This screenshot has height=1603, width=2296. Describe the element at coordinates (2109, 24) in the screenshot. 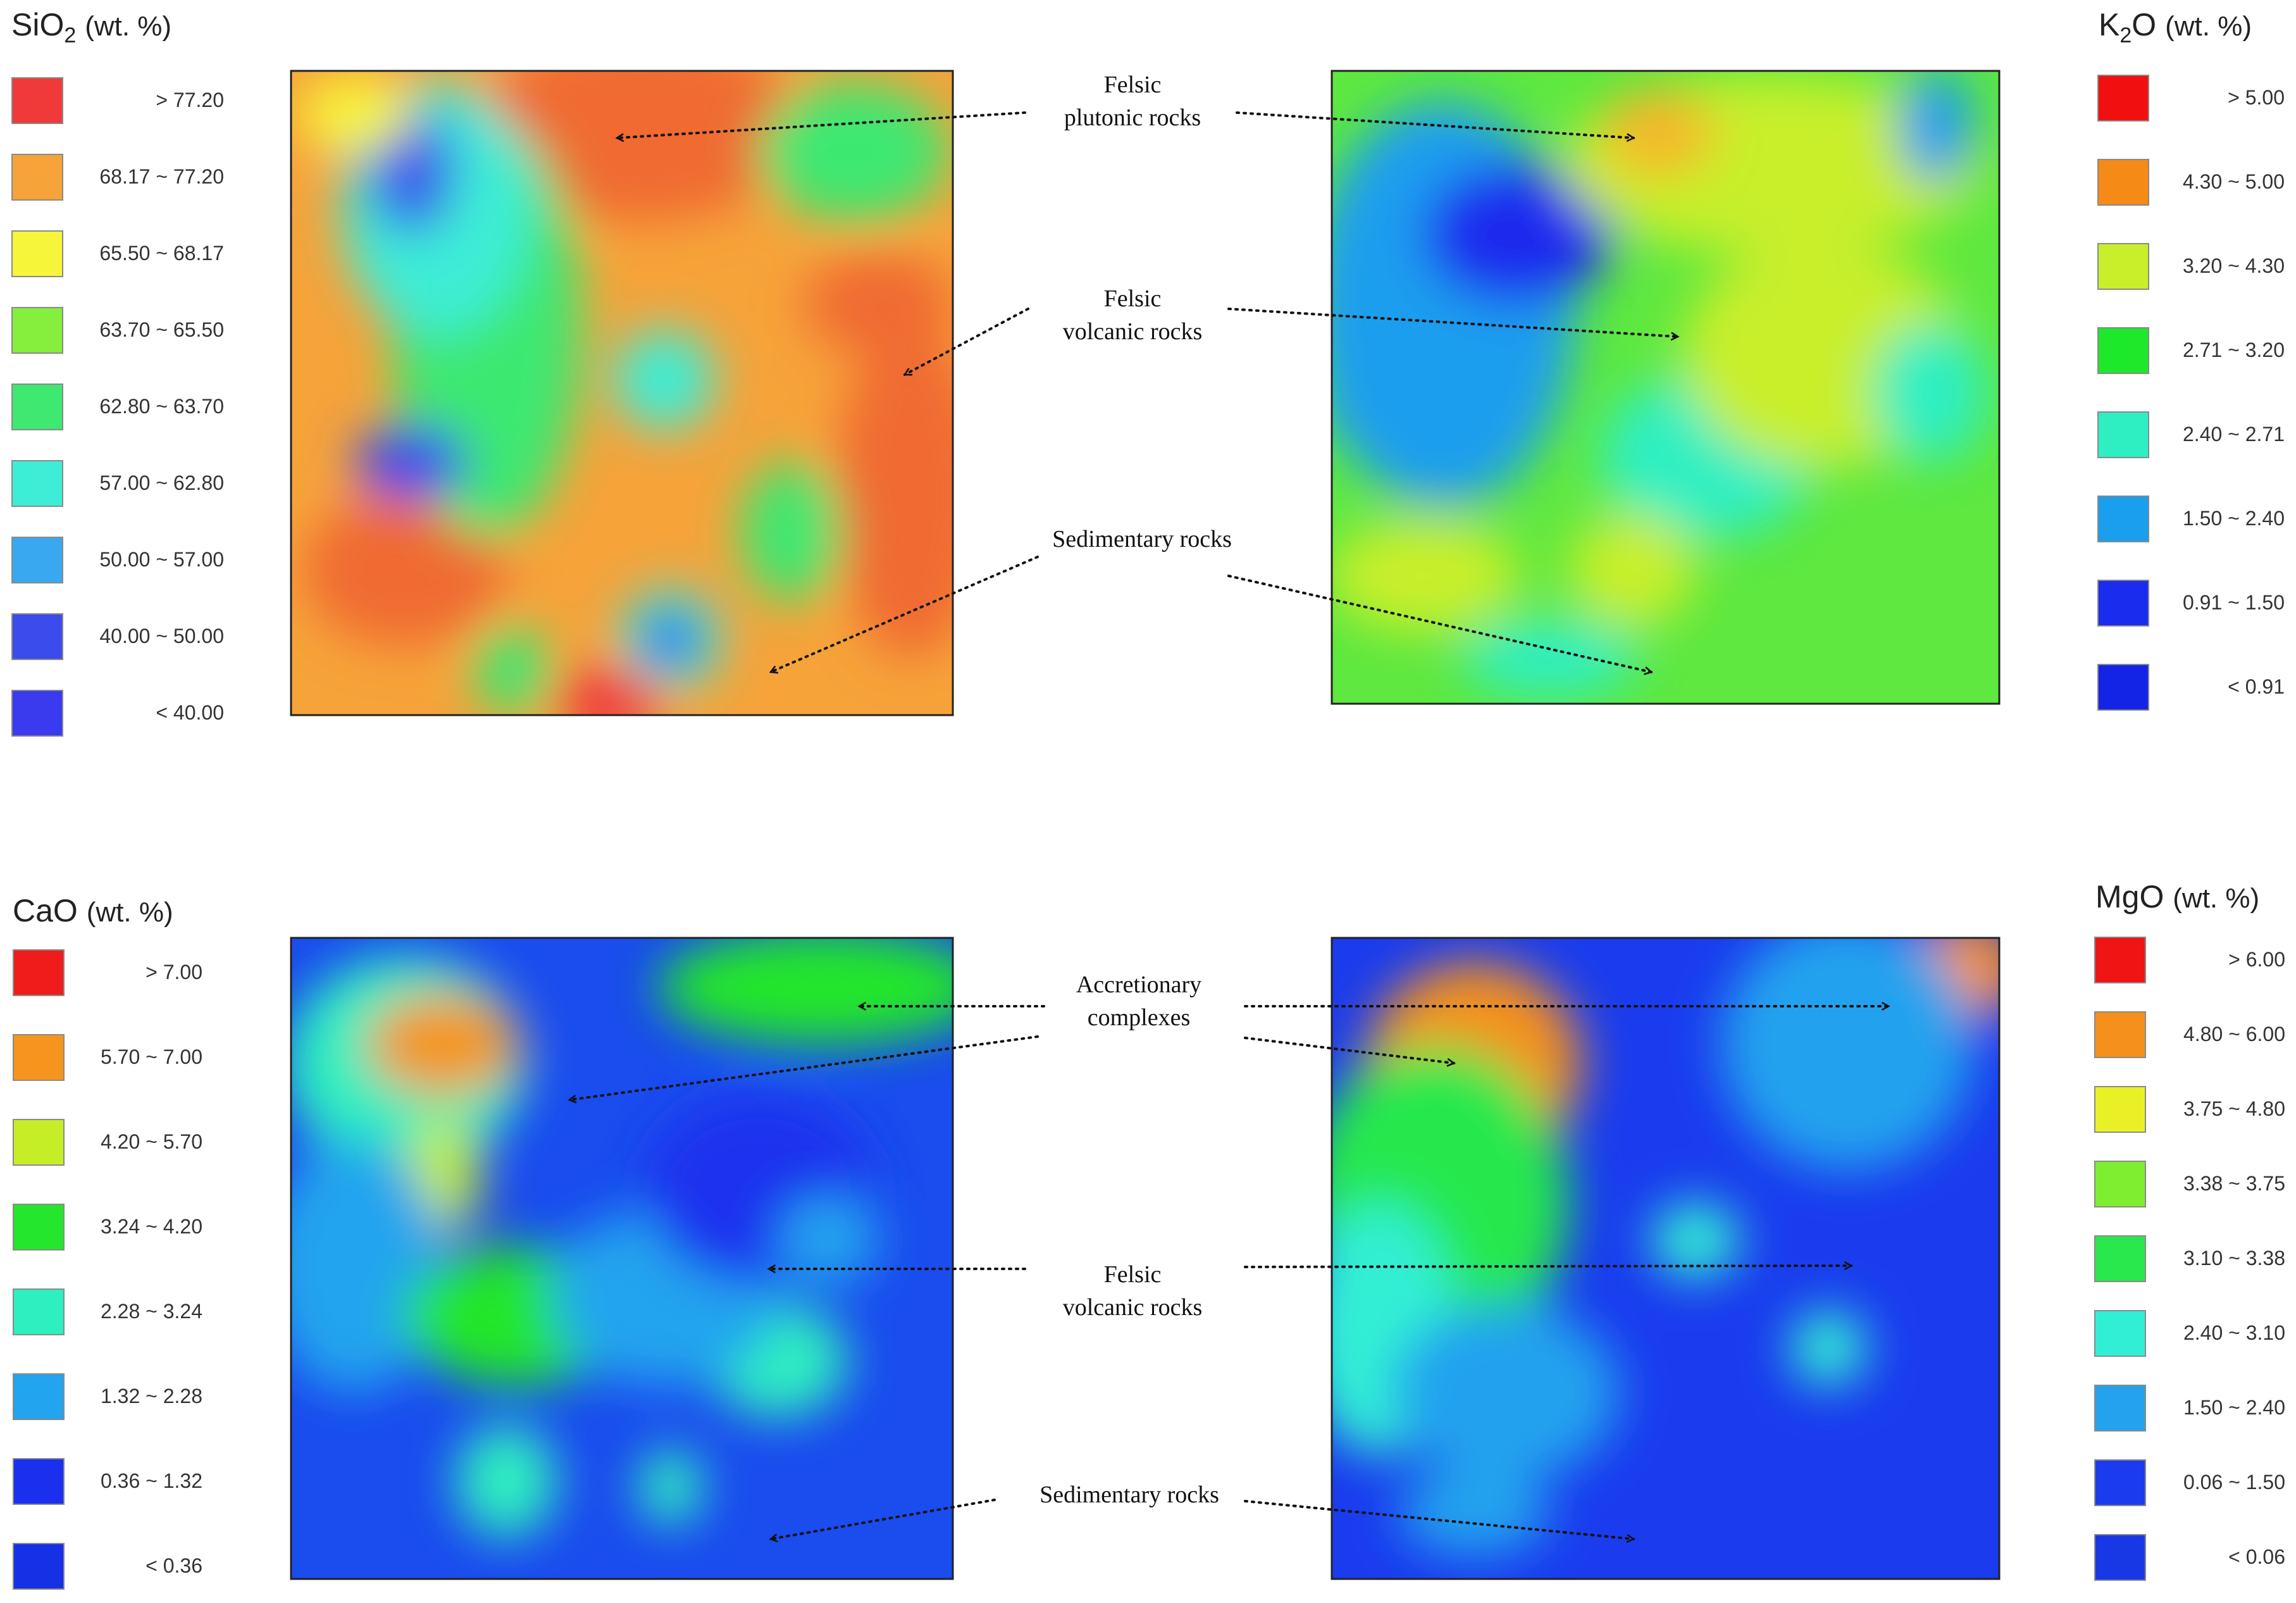

I see `oxide-name: K` at that location.